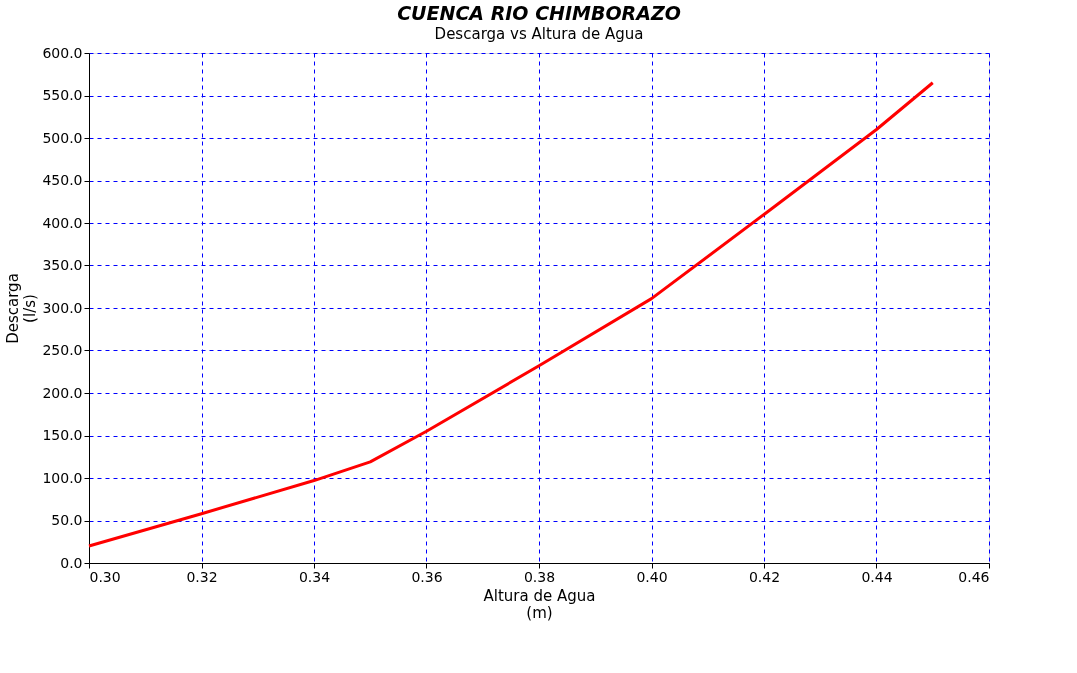 The image size is (1077, 673). What do you see at coordinates (62, 392) in the screenshot?
I see `y-tick-label: 200.0` at bounding box center [62, 392].